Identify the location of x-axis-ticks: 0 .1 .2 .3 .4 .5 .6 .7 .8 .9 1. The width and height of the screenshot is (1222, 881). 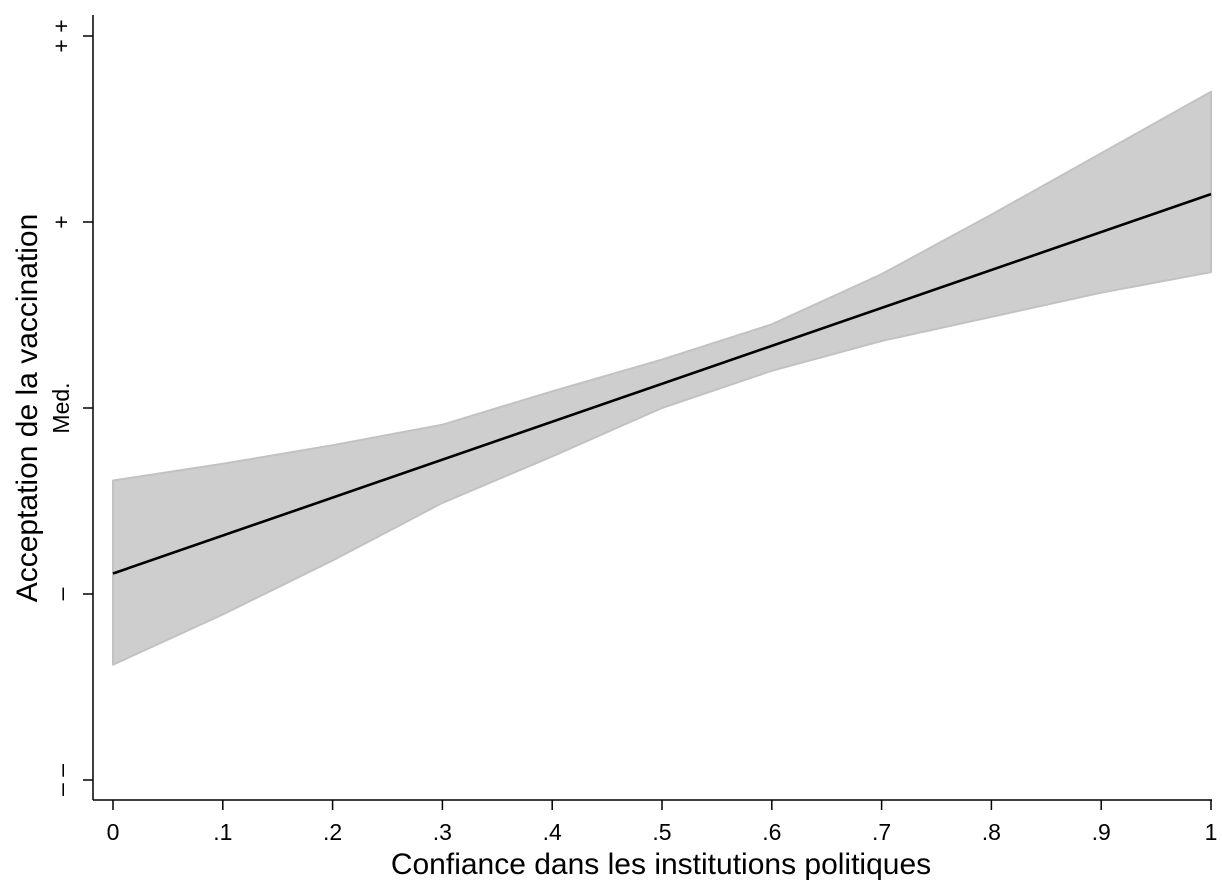
(662, 822).